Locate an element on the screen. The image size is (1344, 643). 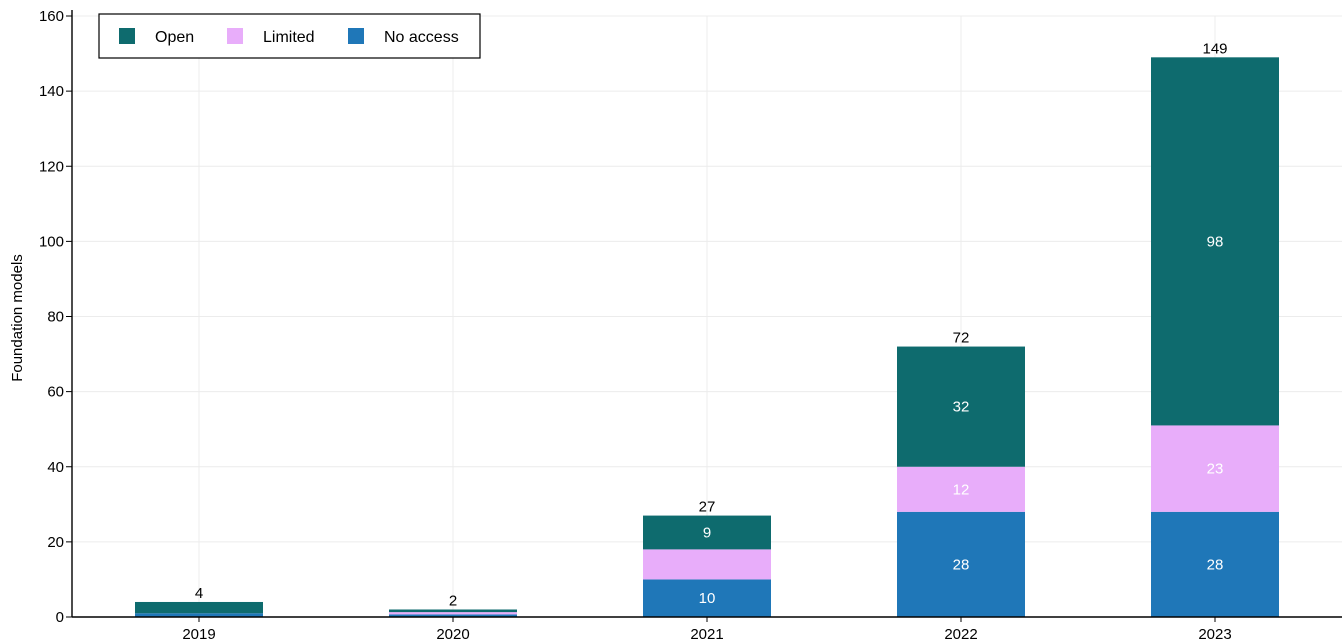
segment-value-label: 10 is located at coordinates (707, 598).